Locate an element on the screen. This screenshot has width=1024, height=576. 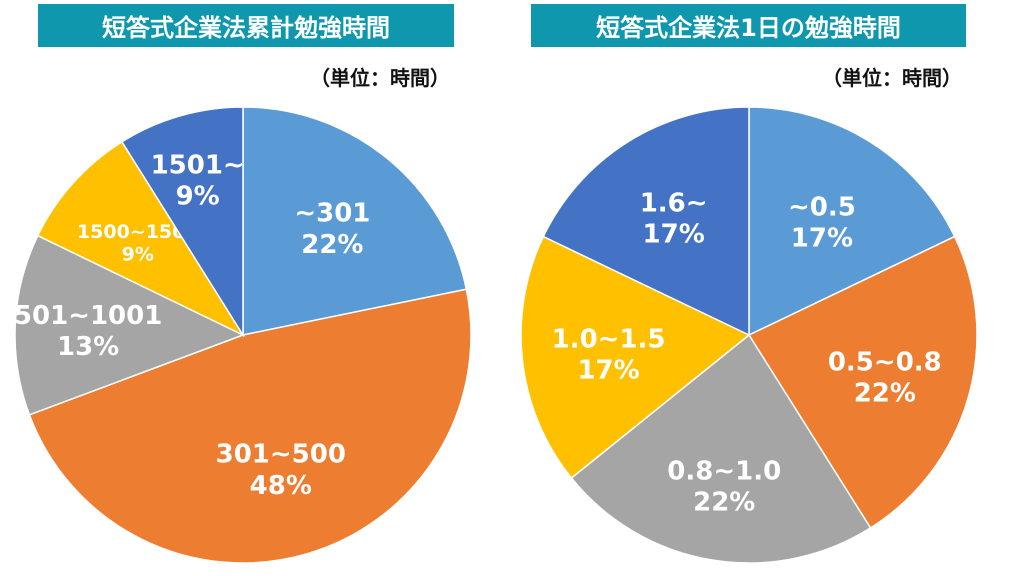
right-unit-note: （単位：時間） is located at coordinates (892, 78).